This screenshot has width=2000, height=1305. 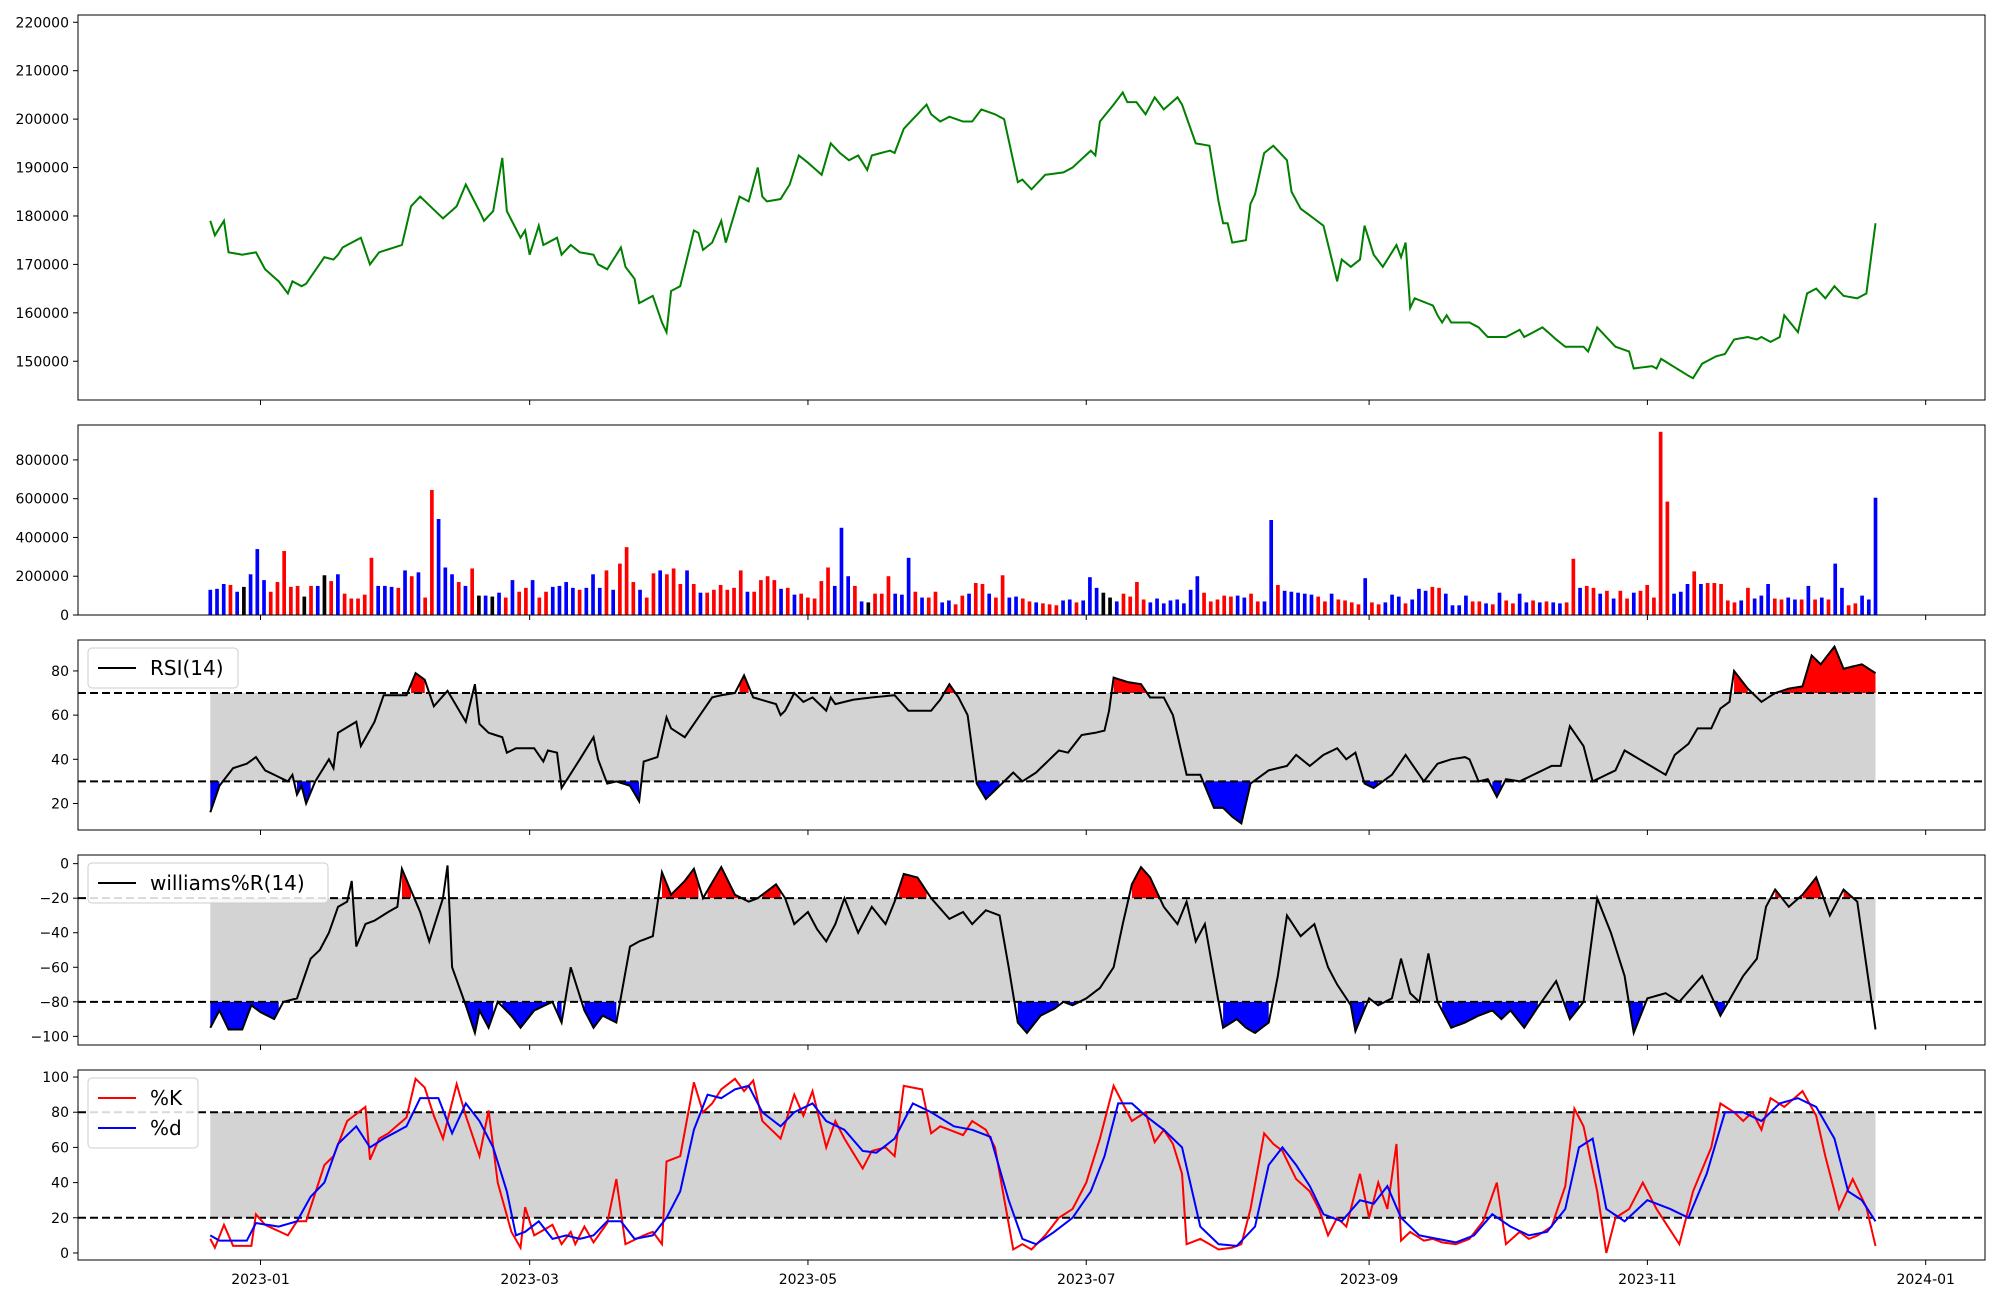 What do you see at coordinates (1043, 950) in the screenshot?
I see `williams-neutral-band` at bounding box center [1043, 950].